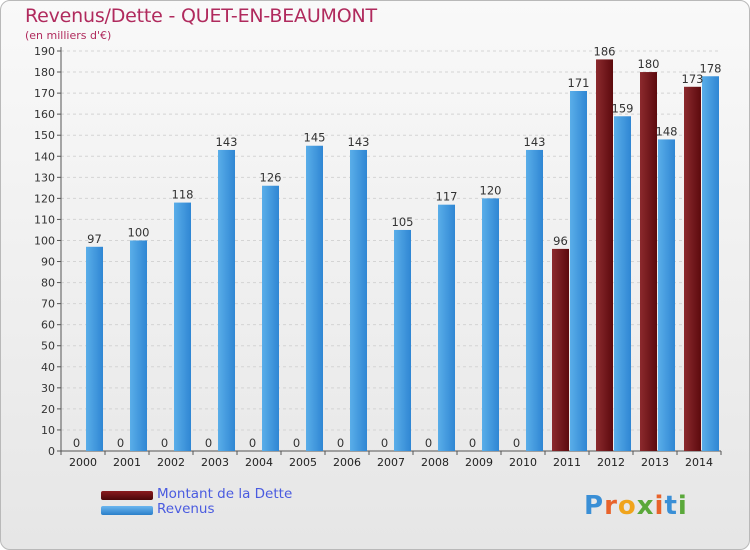 The image size is (750, 550). I want to click on y-tick-label: 180, so click(44, 72).